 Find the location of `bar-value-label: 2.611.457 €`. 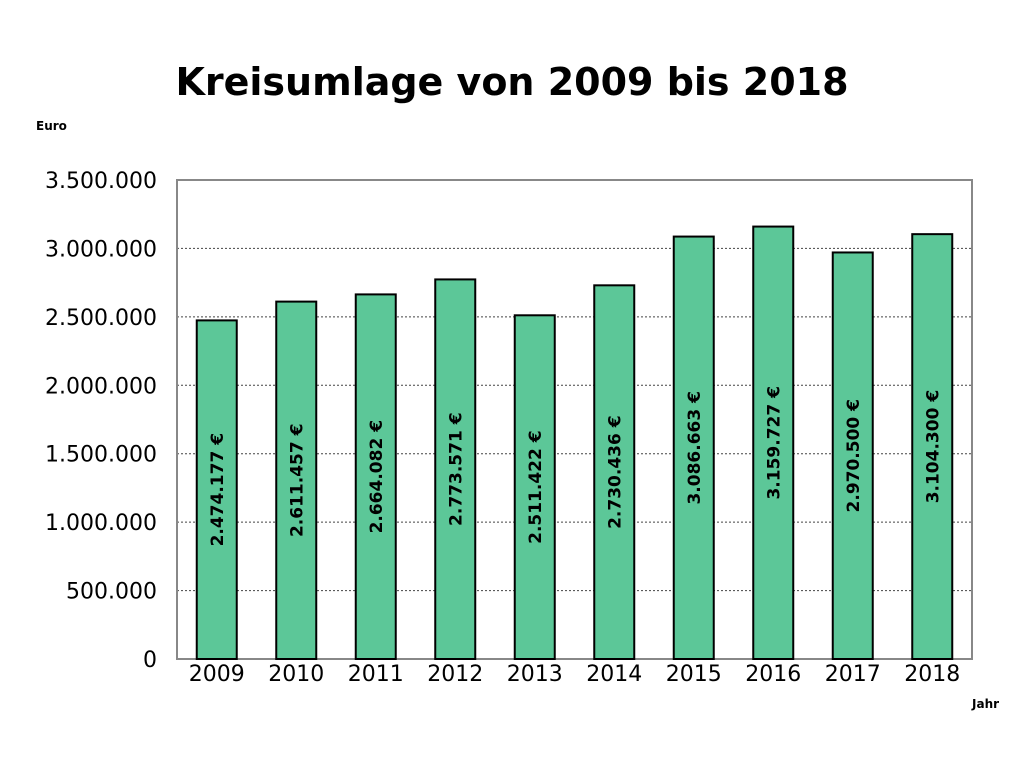

bar-value-label: 2.611.457 € is located at coordinates (297, 480).